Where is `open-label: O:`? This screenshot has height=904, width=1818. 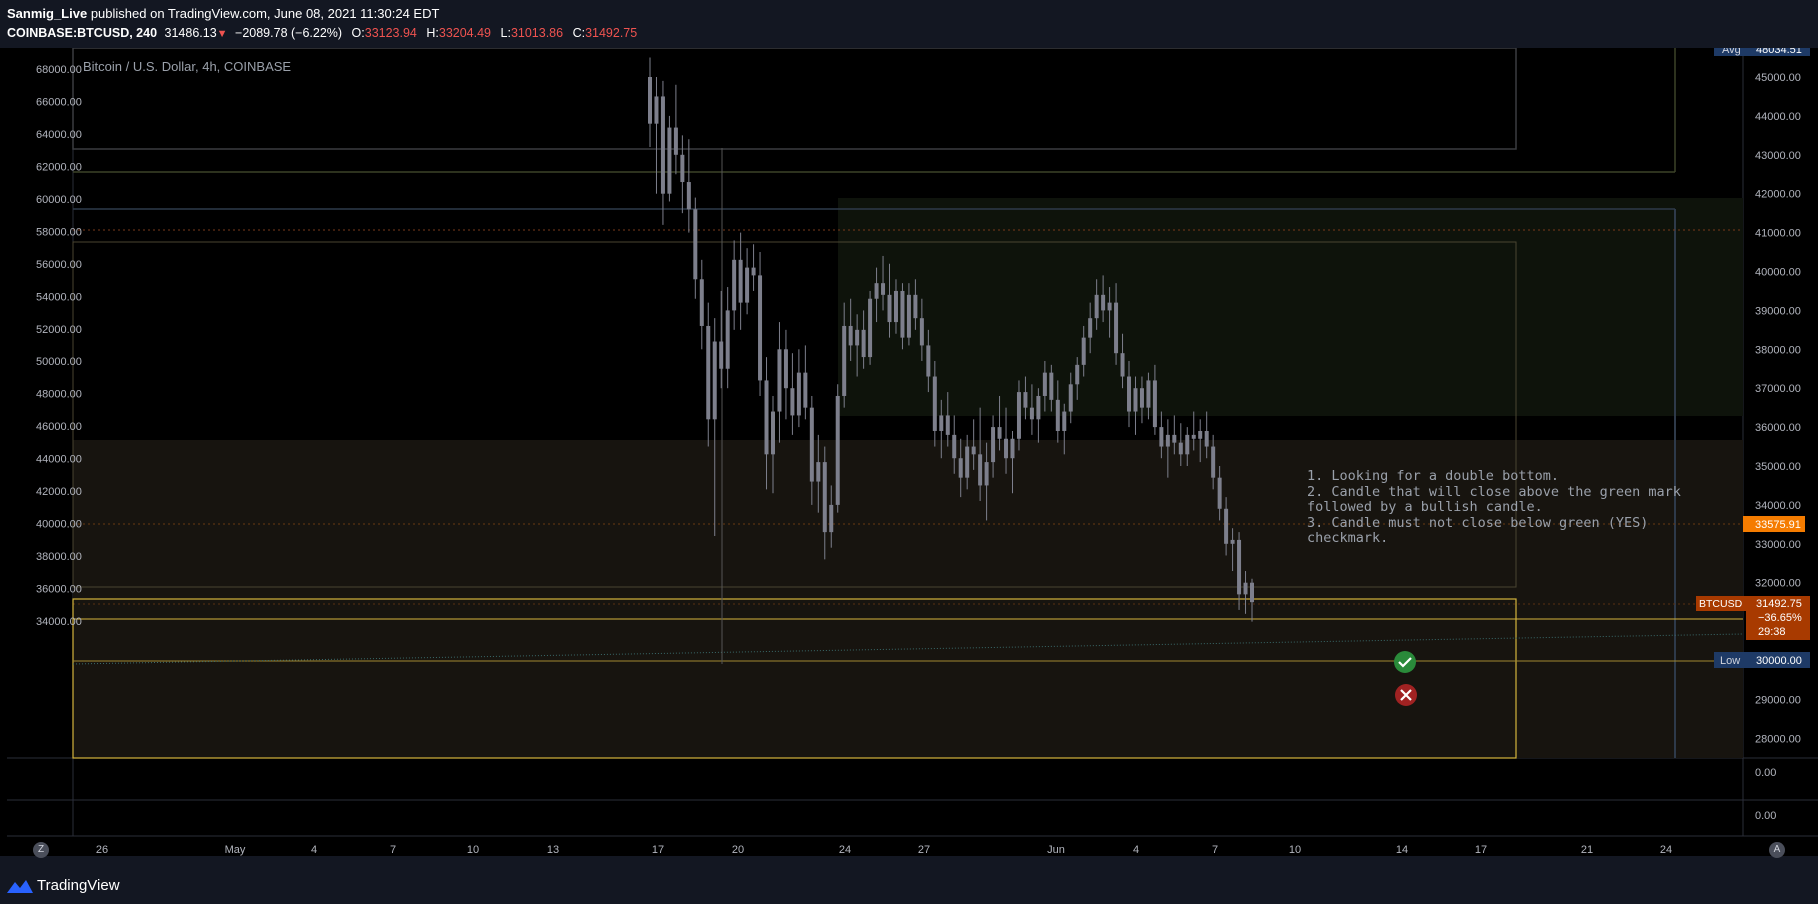 open-label: O: is located at coordinates (358, 33).